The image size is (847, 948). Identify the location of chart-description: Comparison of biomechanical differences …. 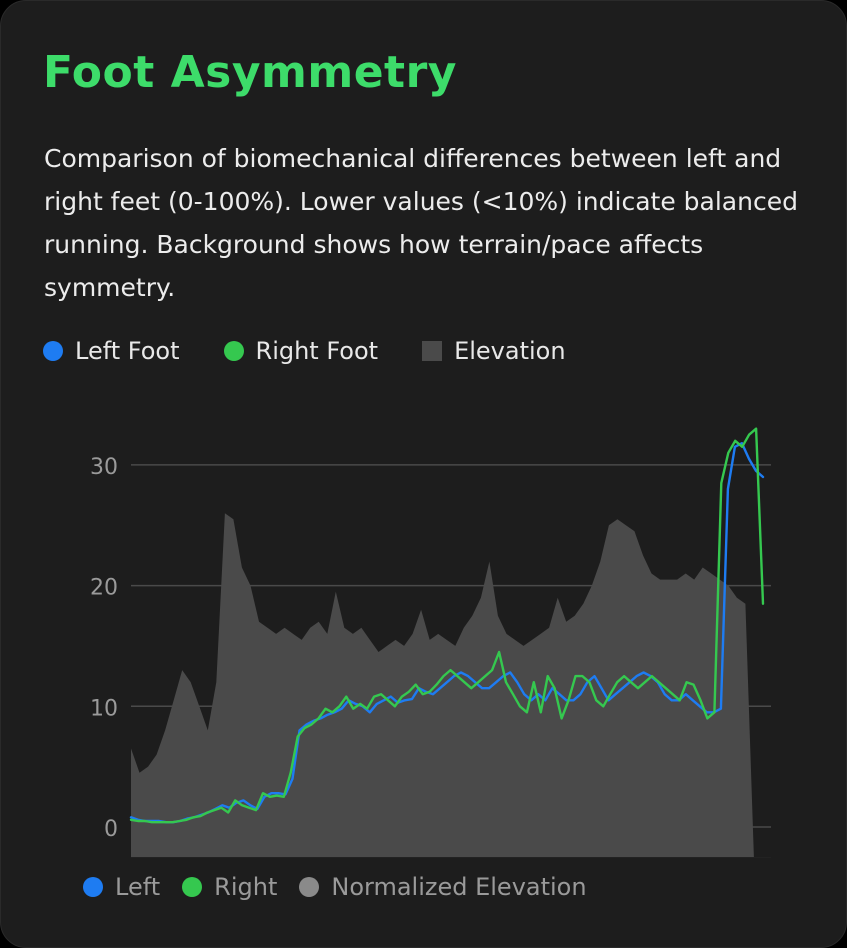
(421, 223).